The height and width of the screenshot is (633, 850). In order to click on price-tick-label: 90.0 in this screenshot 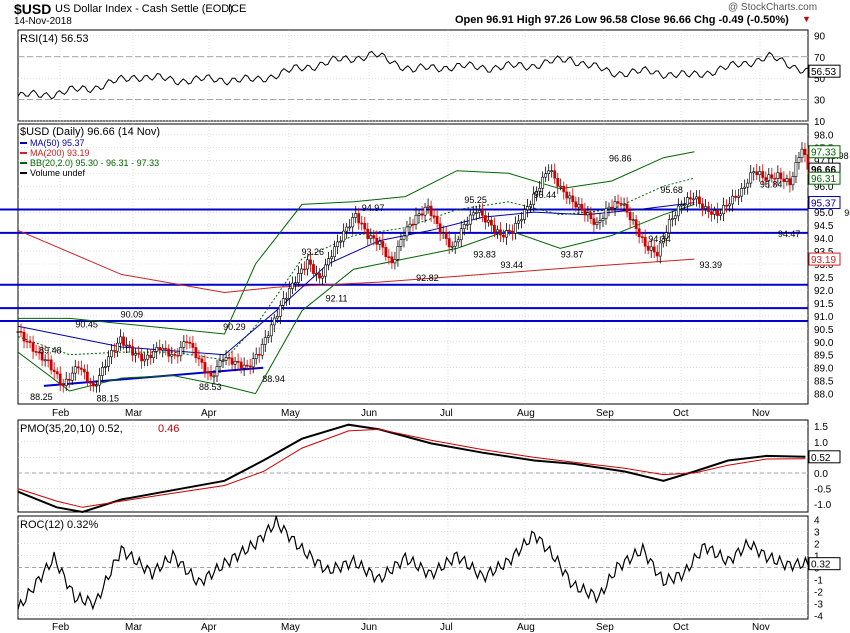, I will do `click(824, 343)`.